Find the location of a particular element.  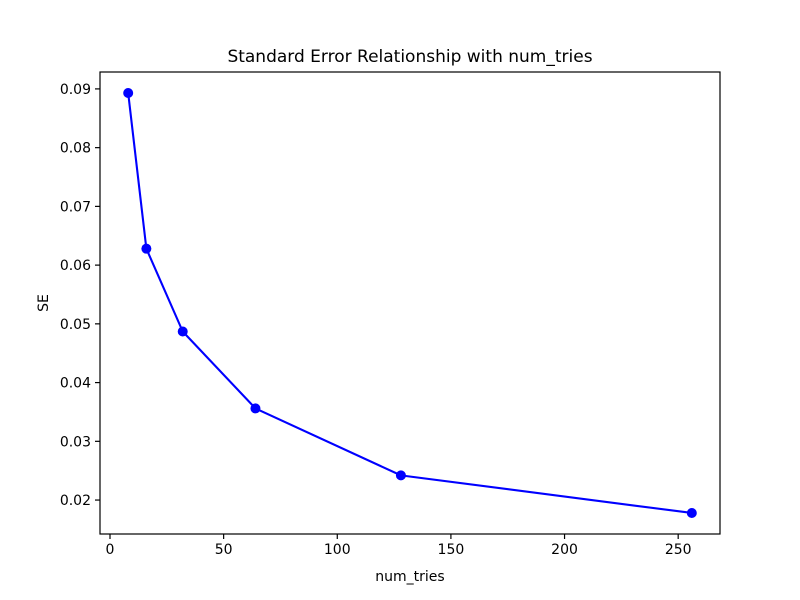

y-tick-label: 0.08 is located at coordinates (75, 149).